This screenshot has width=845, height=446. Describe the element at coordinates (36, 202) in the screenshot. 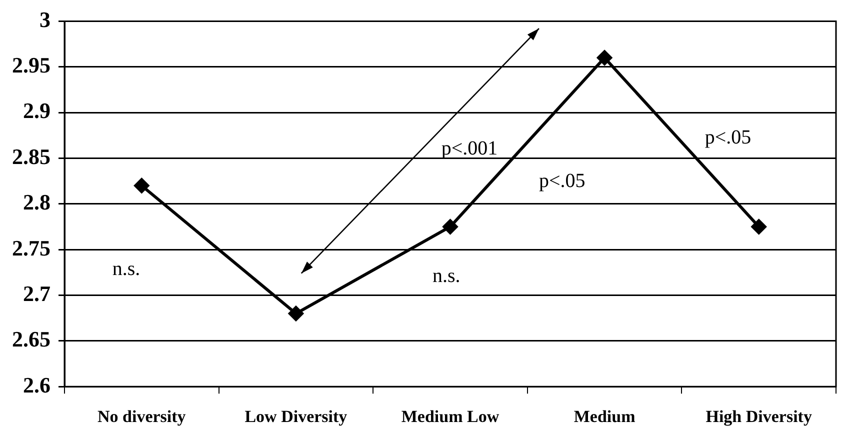

I see `y-tick-label: 2.8` at that location.